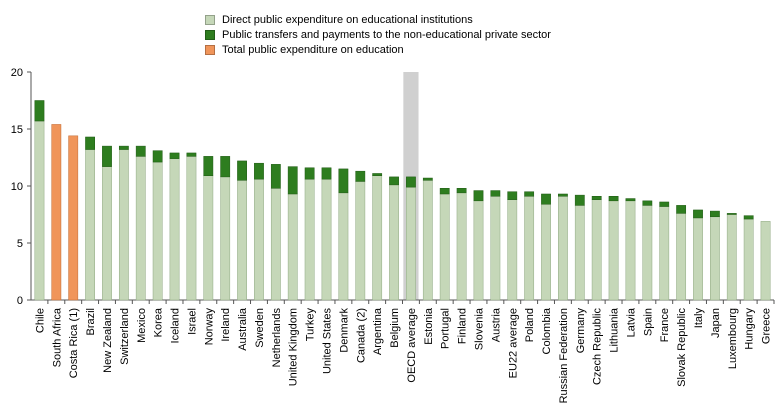  Describe the element at coordinates (767, 326) in the screenshot. I see `category-label: Greece` at that location.